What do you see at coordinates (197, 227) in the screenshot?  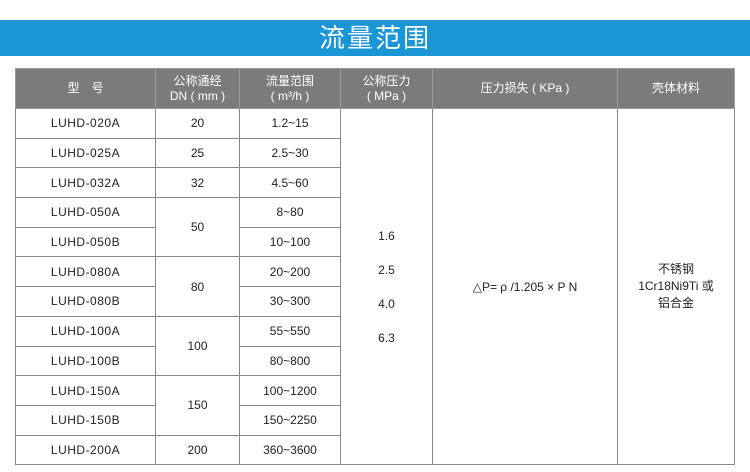 I see `dn-cell: 50` at bounding box center [197, 227].